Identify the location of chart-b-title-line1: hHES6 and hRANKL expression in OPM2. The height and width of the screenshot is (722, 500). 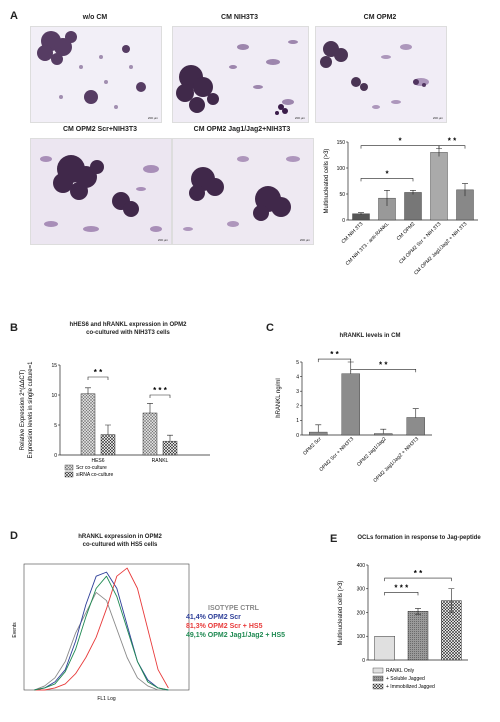
(128, 325).